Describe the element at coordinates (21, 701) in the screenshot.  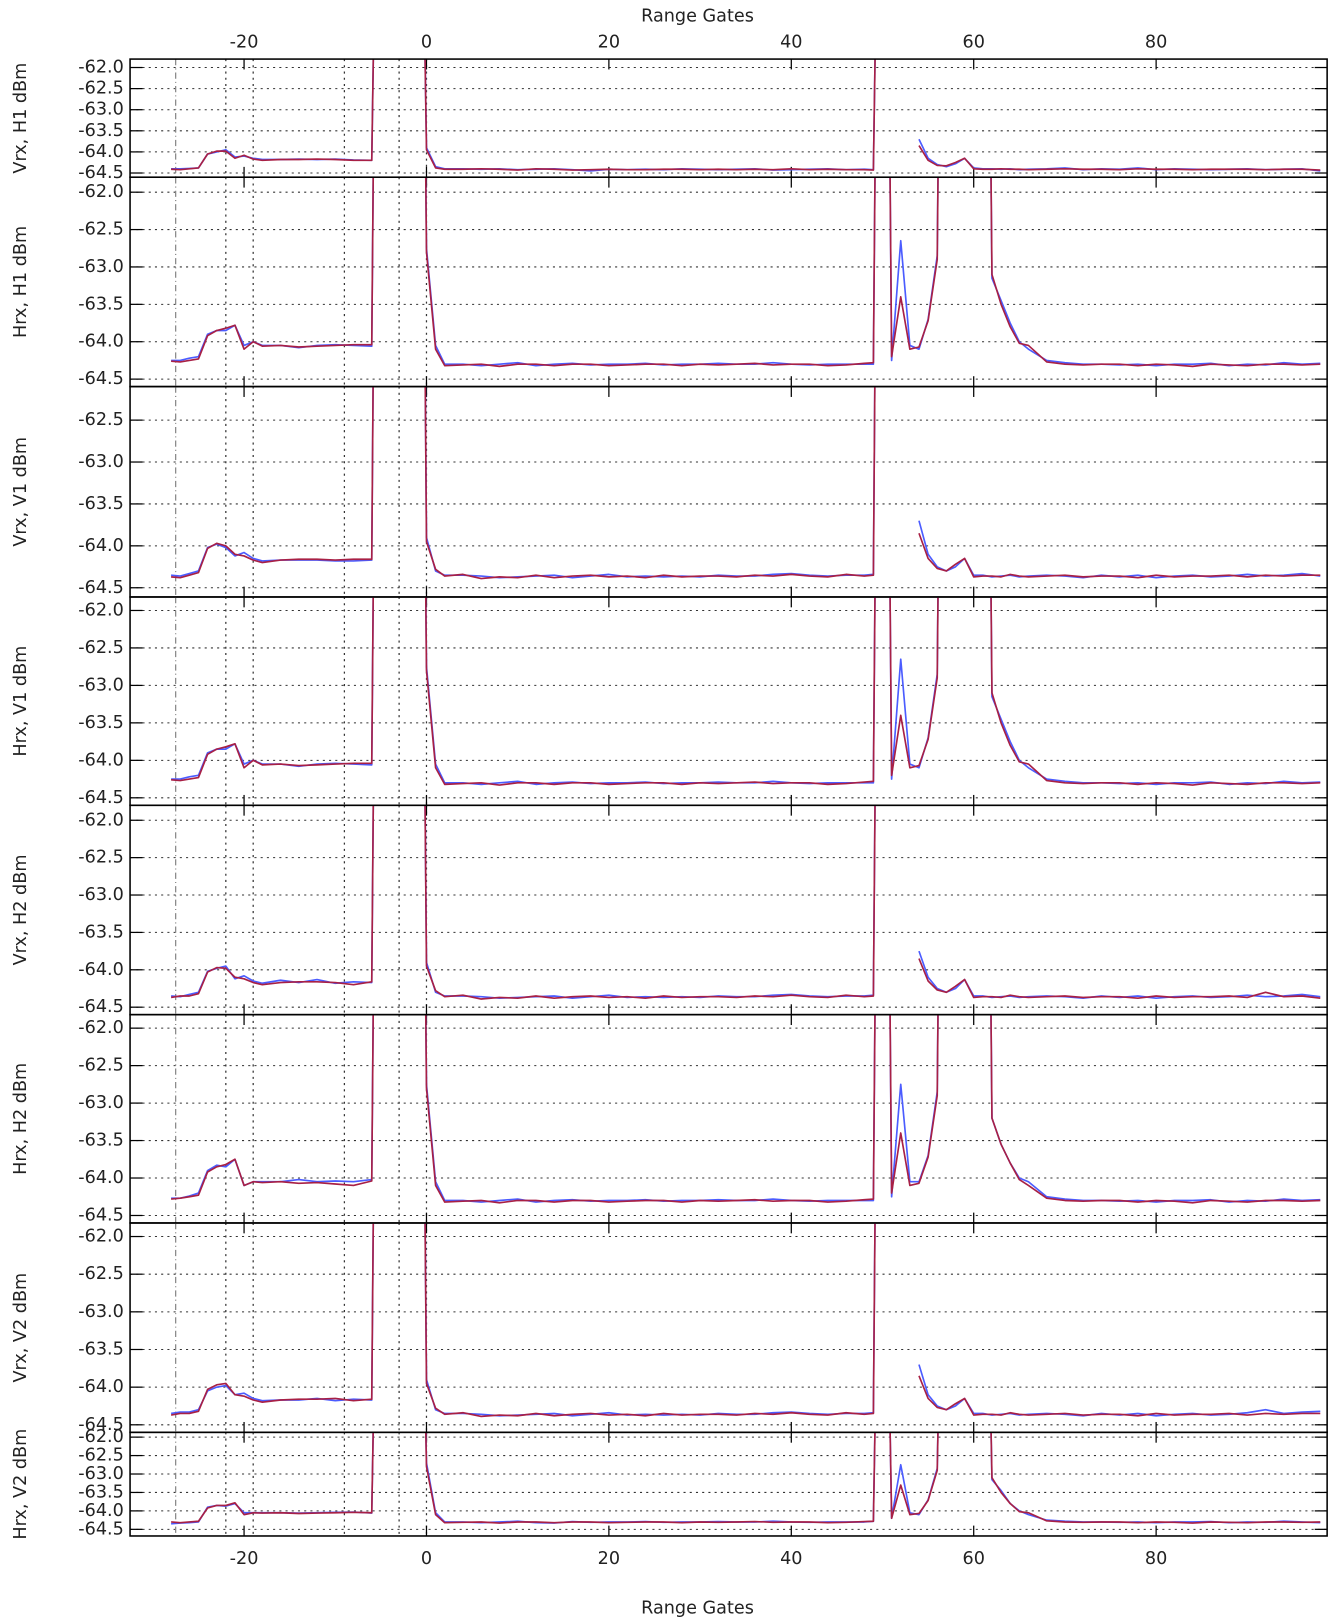
I see `y-axis-label: Hrx, V1 dBm` at that location.